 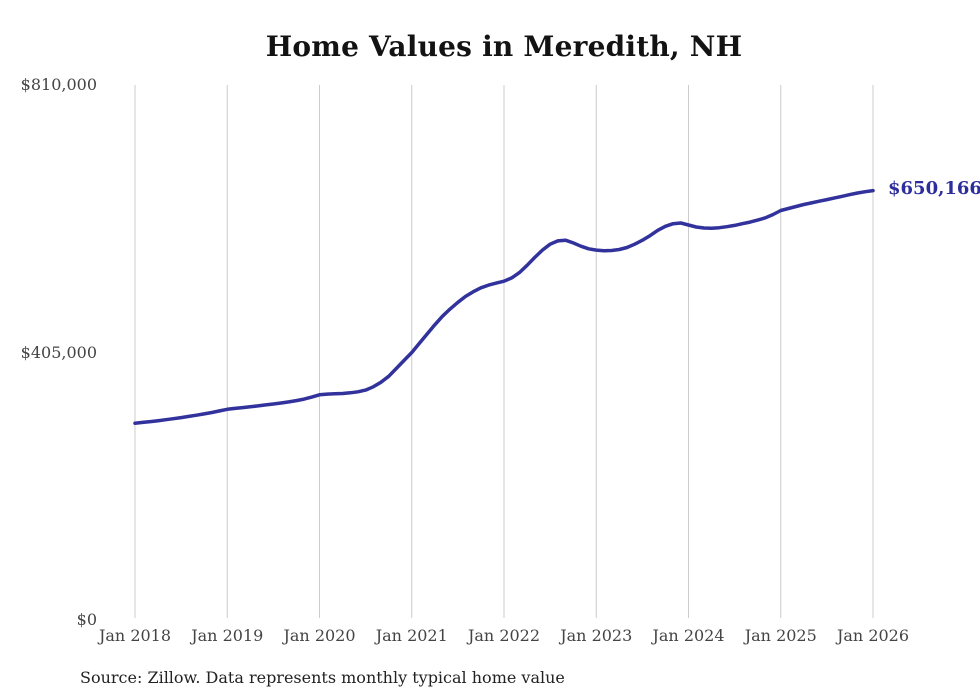 What do you see at coordinates (58, 352) in the screenshot?
I see `y-axis-tick-label: $405,000` at bounding box center [58, 352].